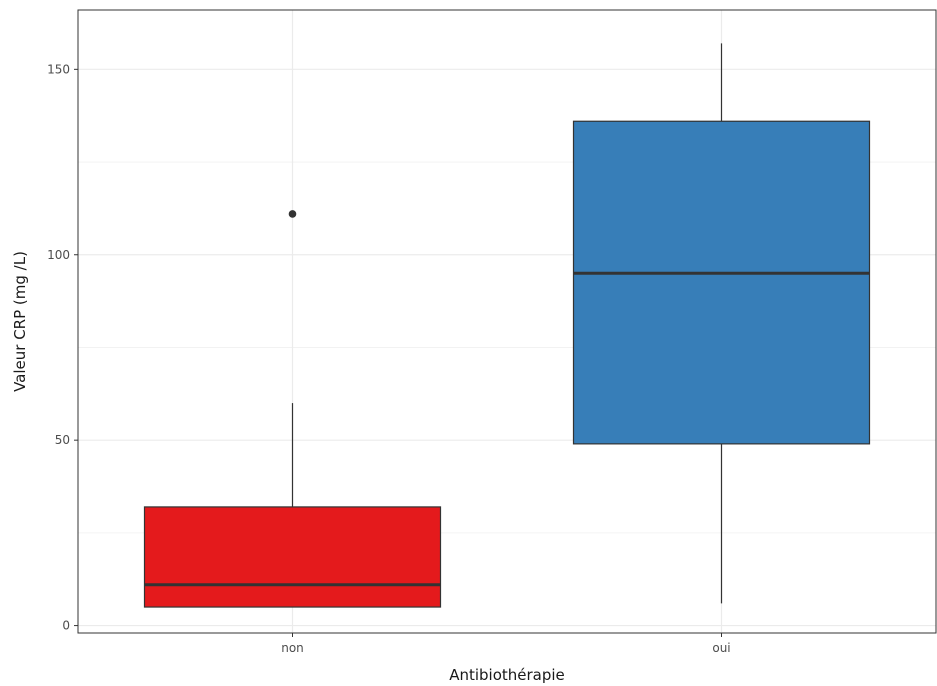 Image resolution: width=937 pixels, height=686 pixels. I want to click on x-axis: non oui, so click(507, 643).